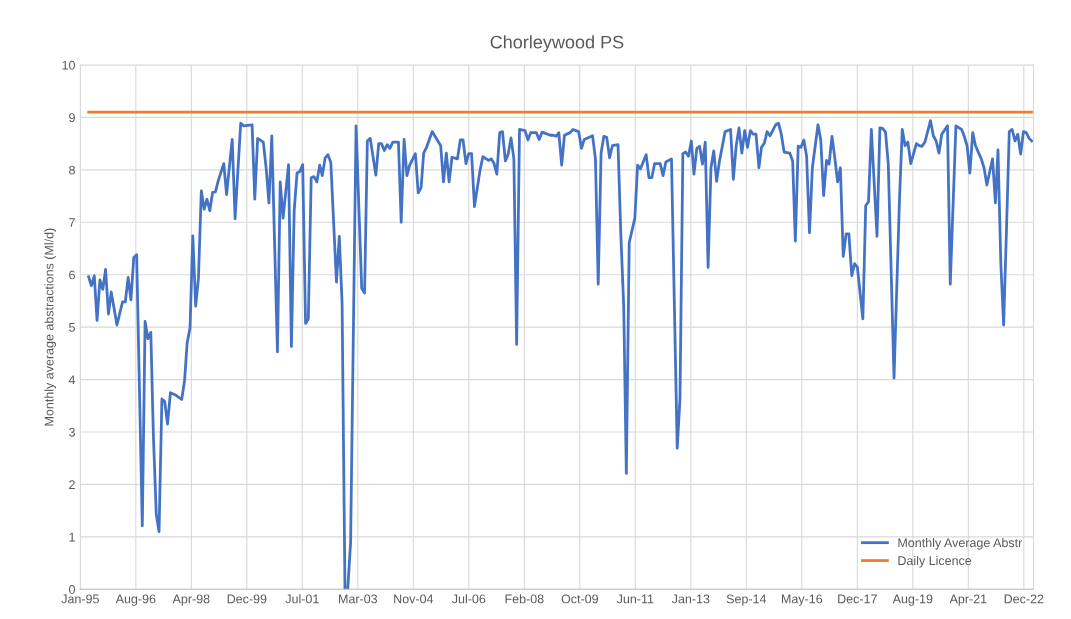 The image size is (1071, 619). What do you see at coordinates (72, 537) in the screenshot?
I see `y-tick-label: 1` at bounding box center [72, 537].